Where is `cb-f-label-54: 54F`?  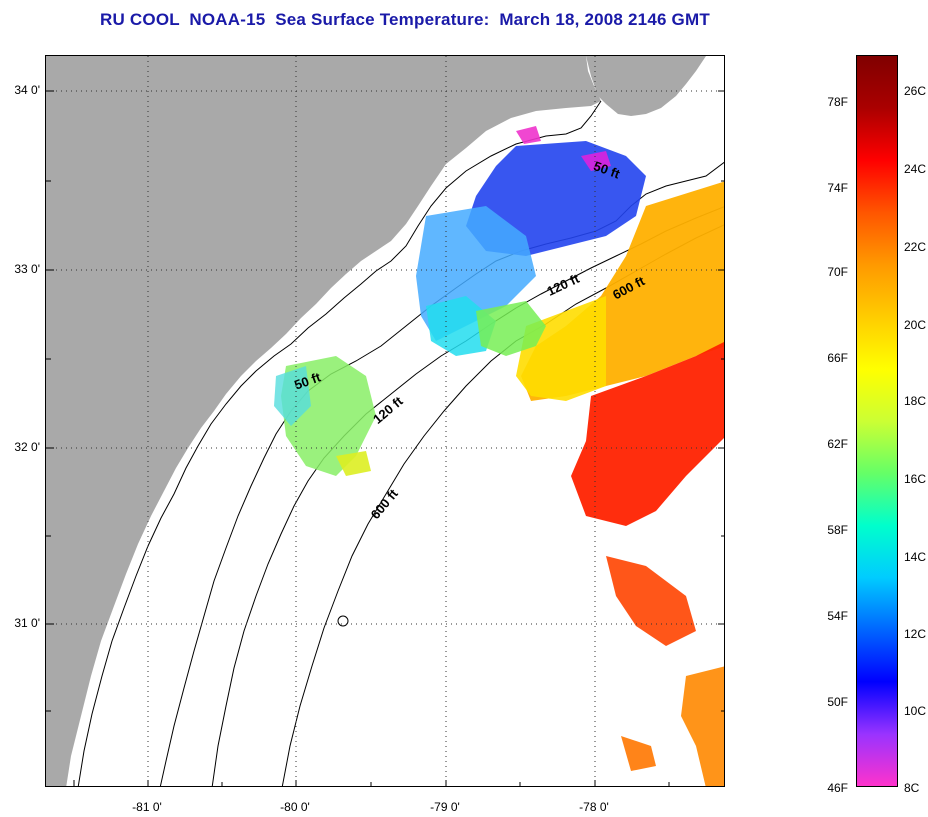
cb-f-label-54: 54F is located at coordinates (837, 616).